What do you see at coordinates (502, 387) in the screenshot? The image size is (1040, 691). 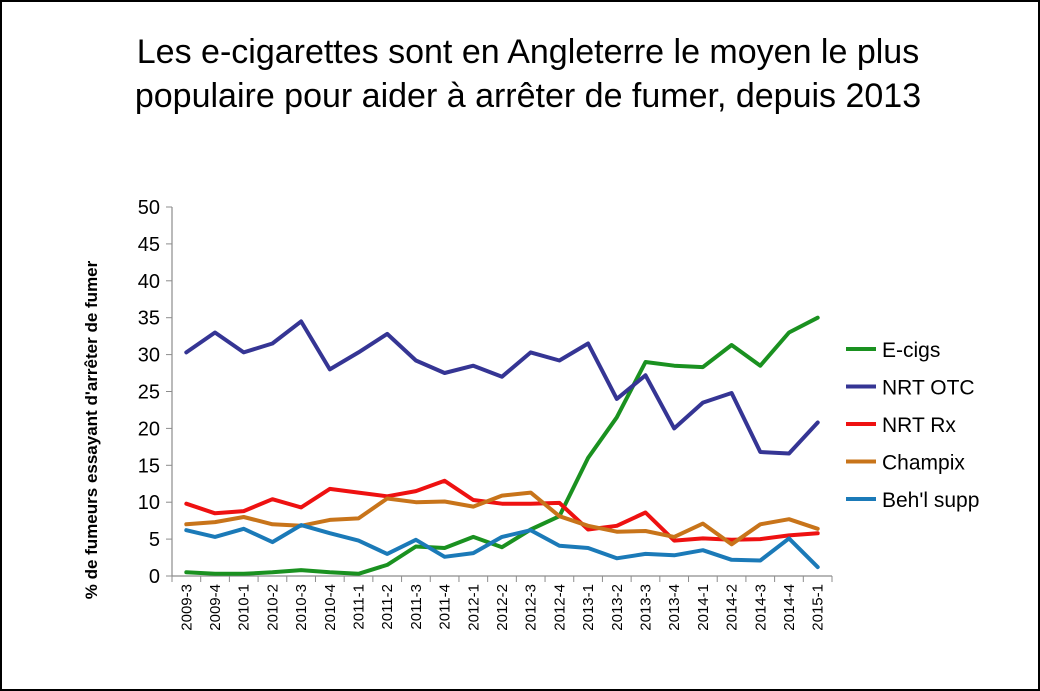 I see `series-line-nrt-otc` at bounding box center [502, 387].